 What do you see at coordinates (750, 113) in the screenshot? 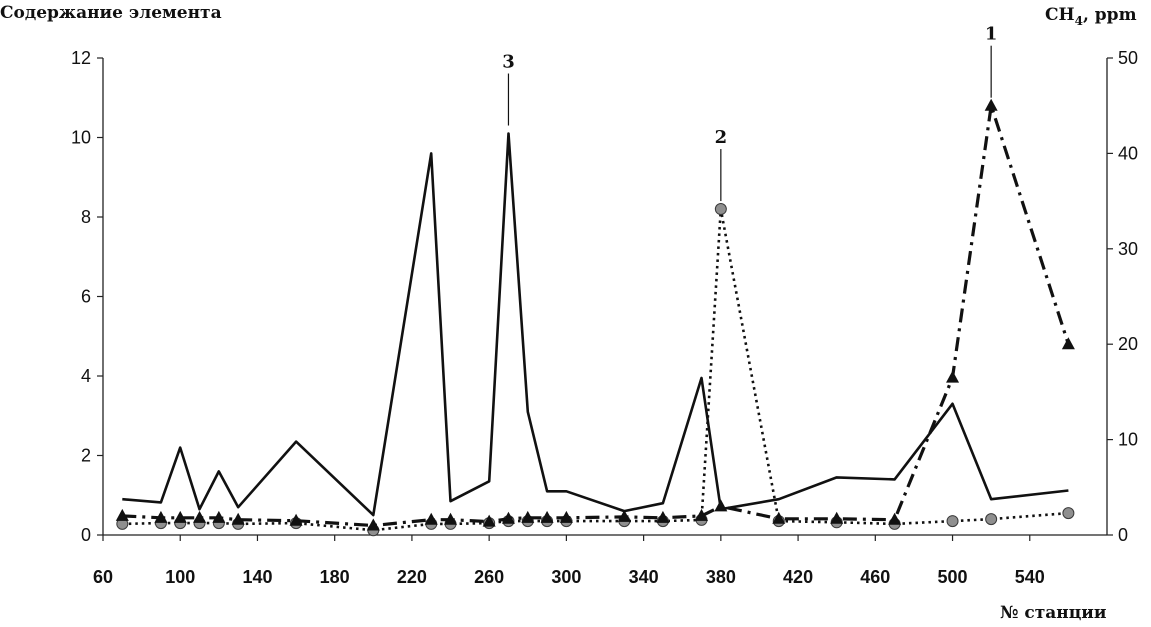
I see `annotation-layer: 3 2 1` at bounding box center [750, 113].